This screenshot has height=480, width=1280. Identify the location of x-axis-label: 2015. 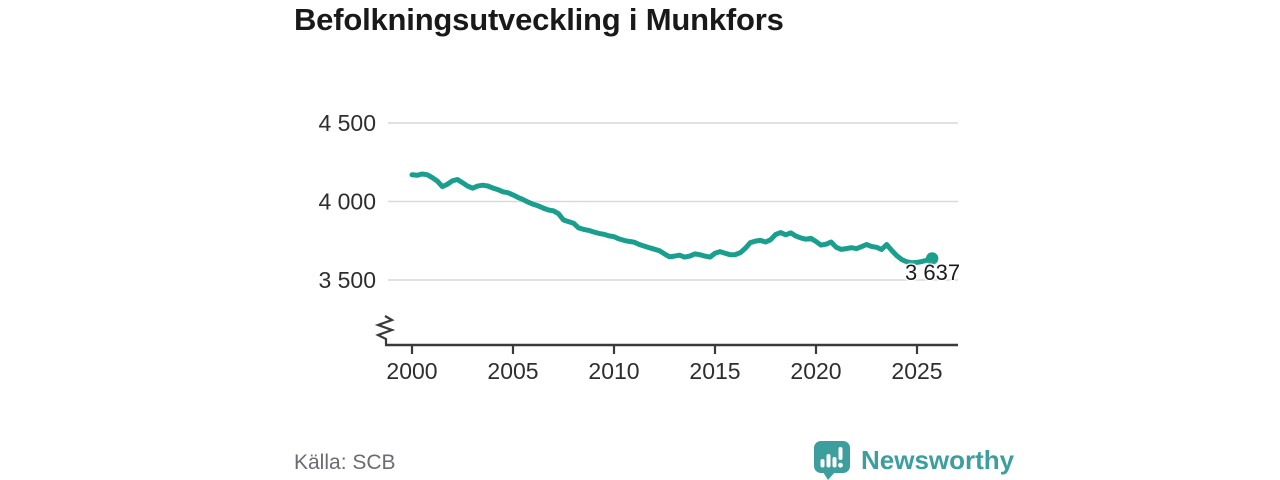
(714, 371).